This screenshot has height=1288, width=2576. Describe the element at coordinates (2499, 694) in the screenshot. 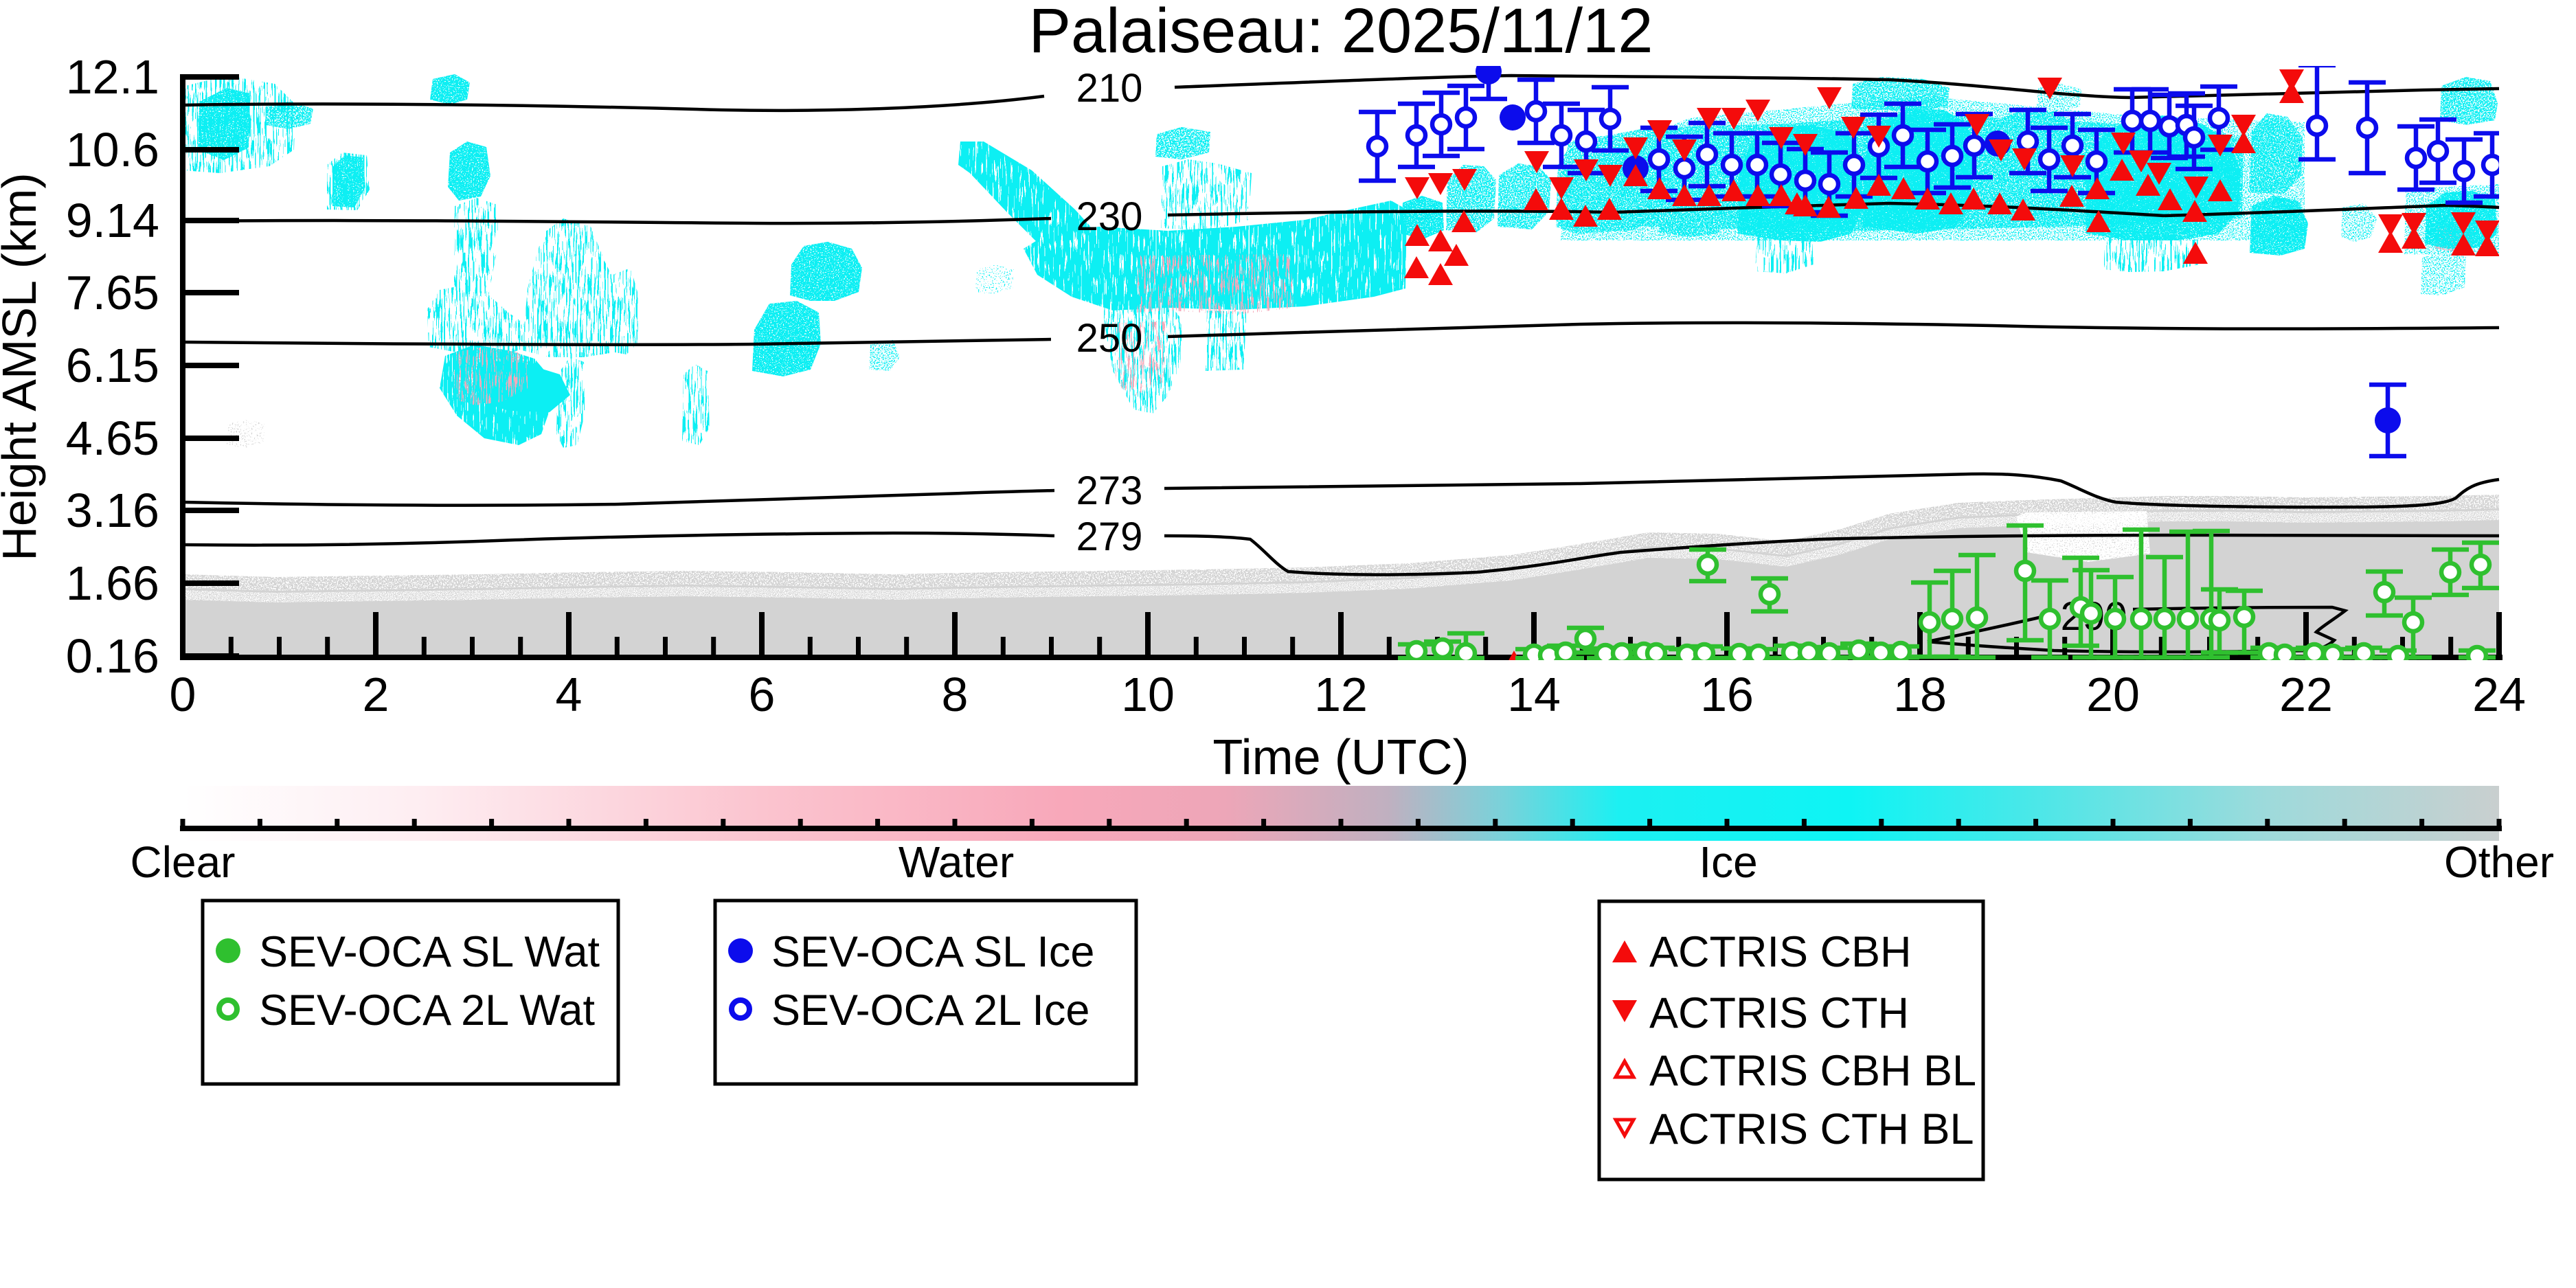

I see `svg-text: 24` at that location.